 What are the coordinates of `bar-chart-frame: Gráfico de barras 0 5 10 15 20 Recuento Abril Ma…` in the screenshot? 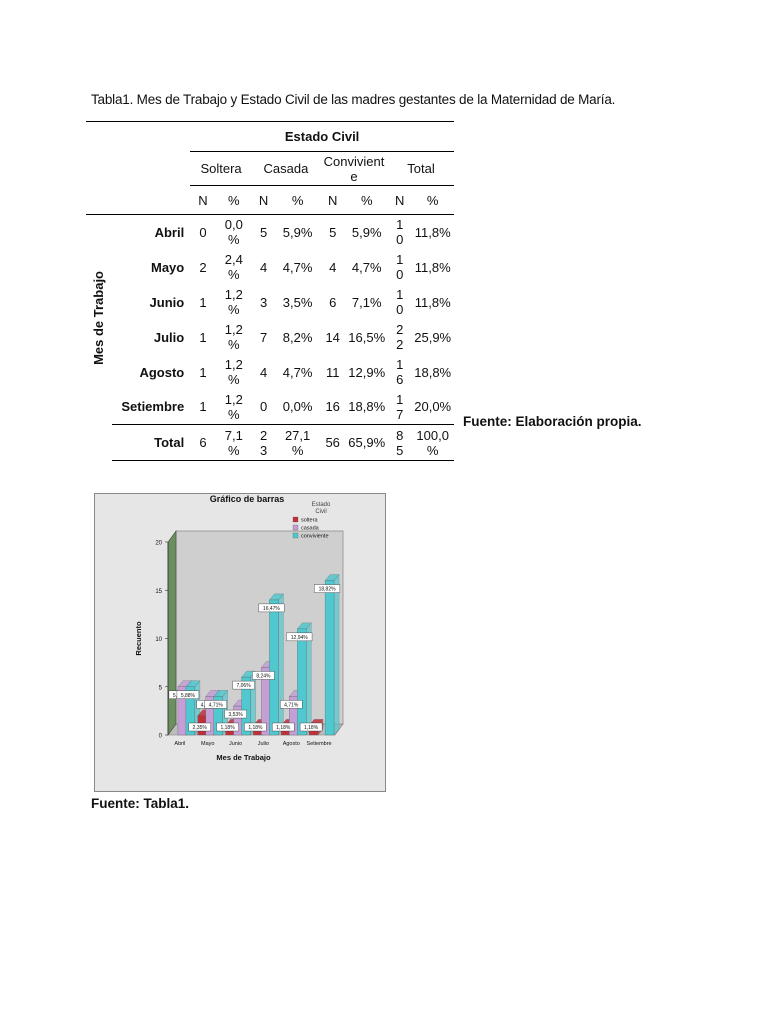 It's located at (240, 642).